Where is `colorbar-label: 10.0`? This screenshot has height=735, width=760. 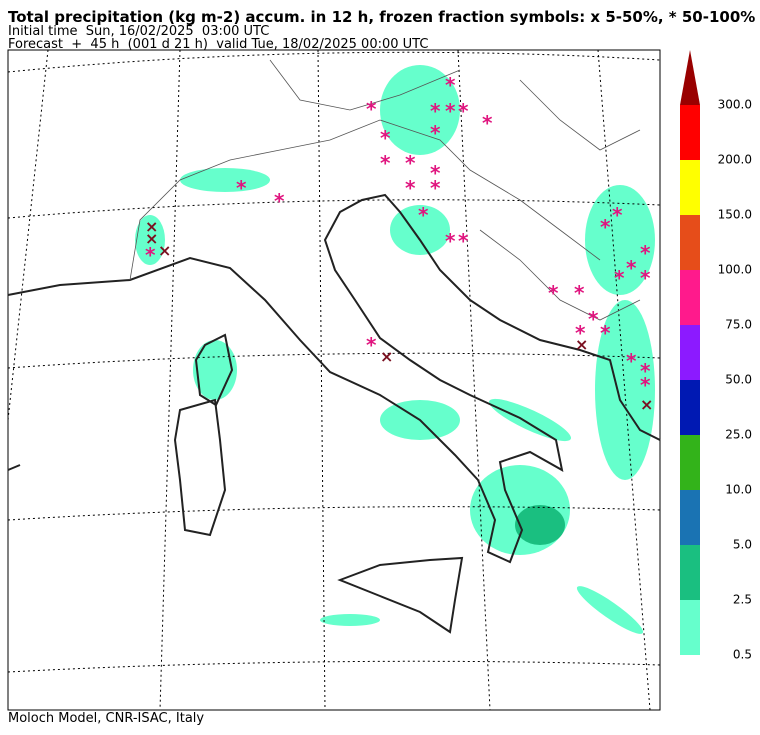
colorbar-label: 10.0 is located at coordinates (738, 490).